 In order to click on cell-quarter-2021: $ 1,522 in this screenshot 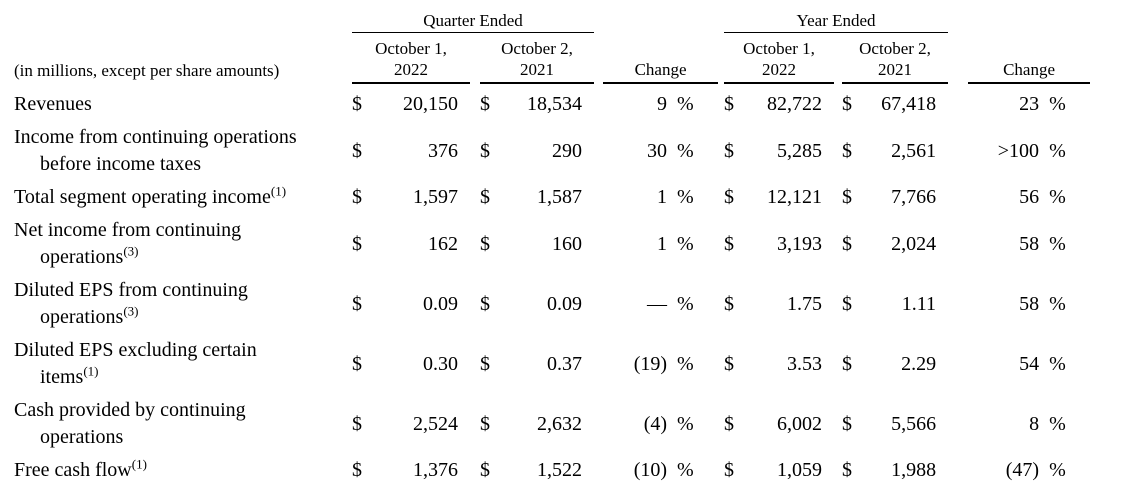, I will do `click(537, 470)`.